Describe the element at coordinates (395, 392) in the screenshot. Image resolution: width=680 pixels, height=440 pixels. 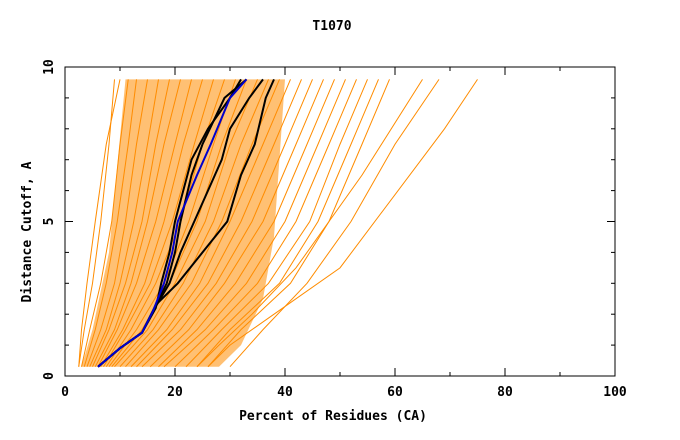
I see `x-tick-label: 60` at that location.